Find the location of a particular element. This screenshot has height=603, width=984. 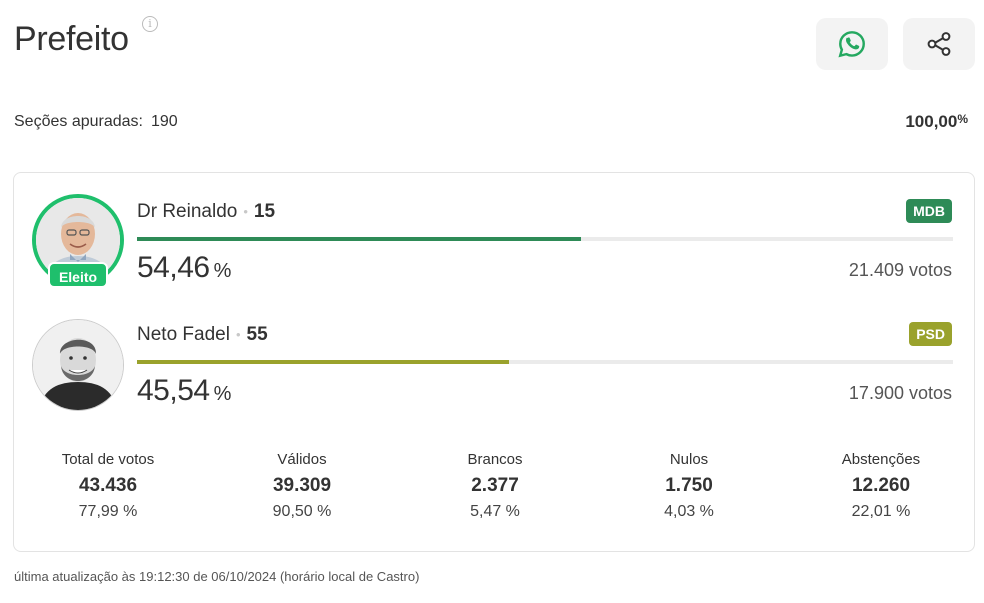

stat-percent: 4,03 % is located at coordinates (689, 511).